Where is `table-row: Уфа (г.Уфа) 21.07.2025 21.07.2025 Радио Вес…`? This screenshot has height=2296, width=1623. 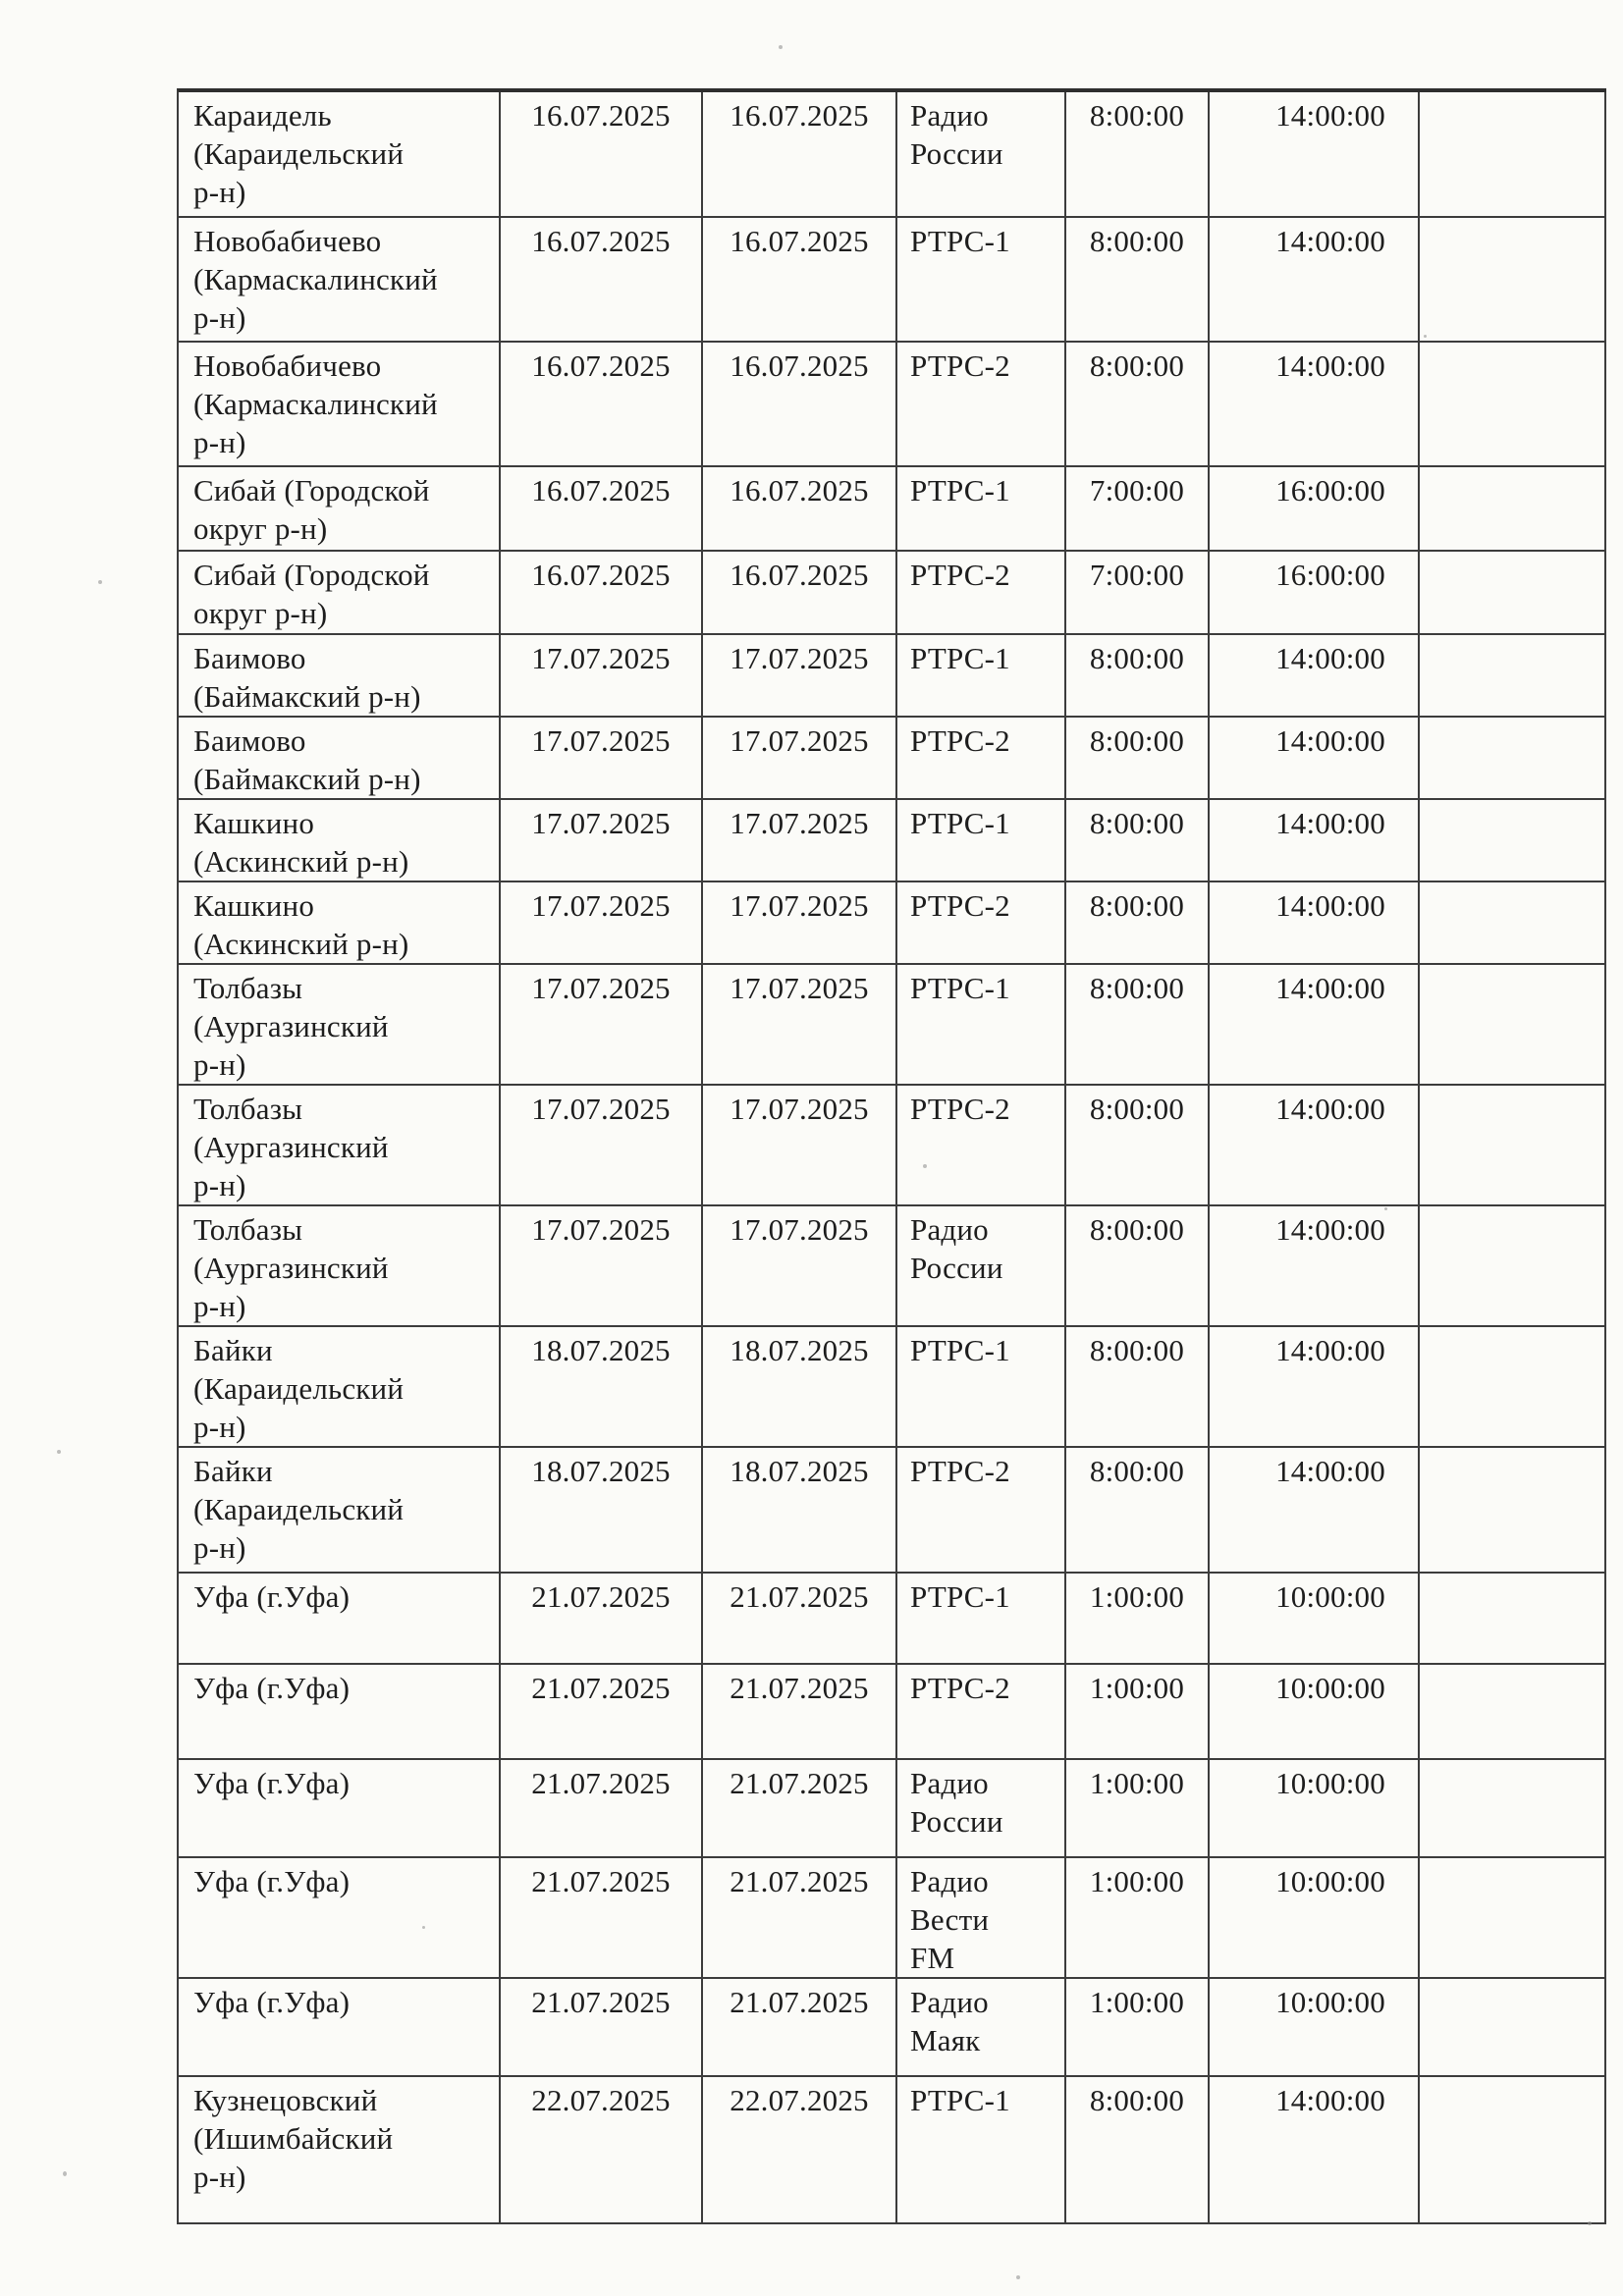 table-row: Уфа (г.Уфа) 21.07.2025 21.07.2025 Радио Вес… is located at coordinates (892, 1918).